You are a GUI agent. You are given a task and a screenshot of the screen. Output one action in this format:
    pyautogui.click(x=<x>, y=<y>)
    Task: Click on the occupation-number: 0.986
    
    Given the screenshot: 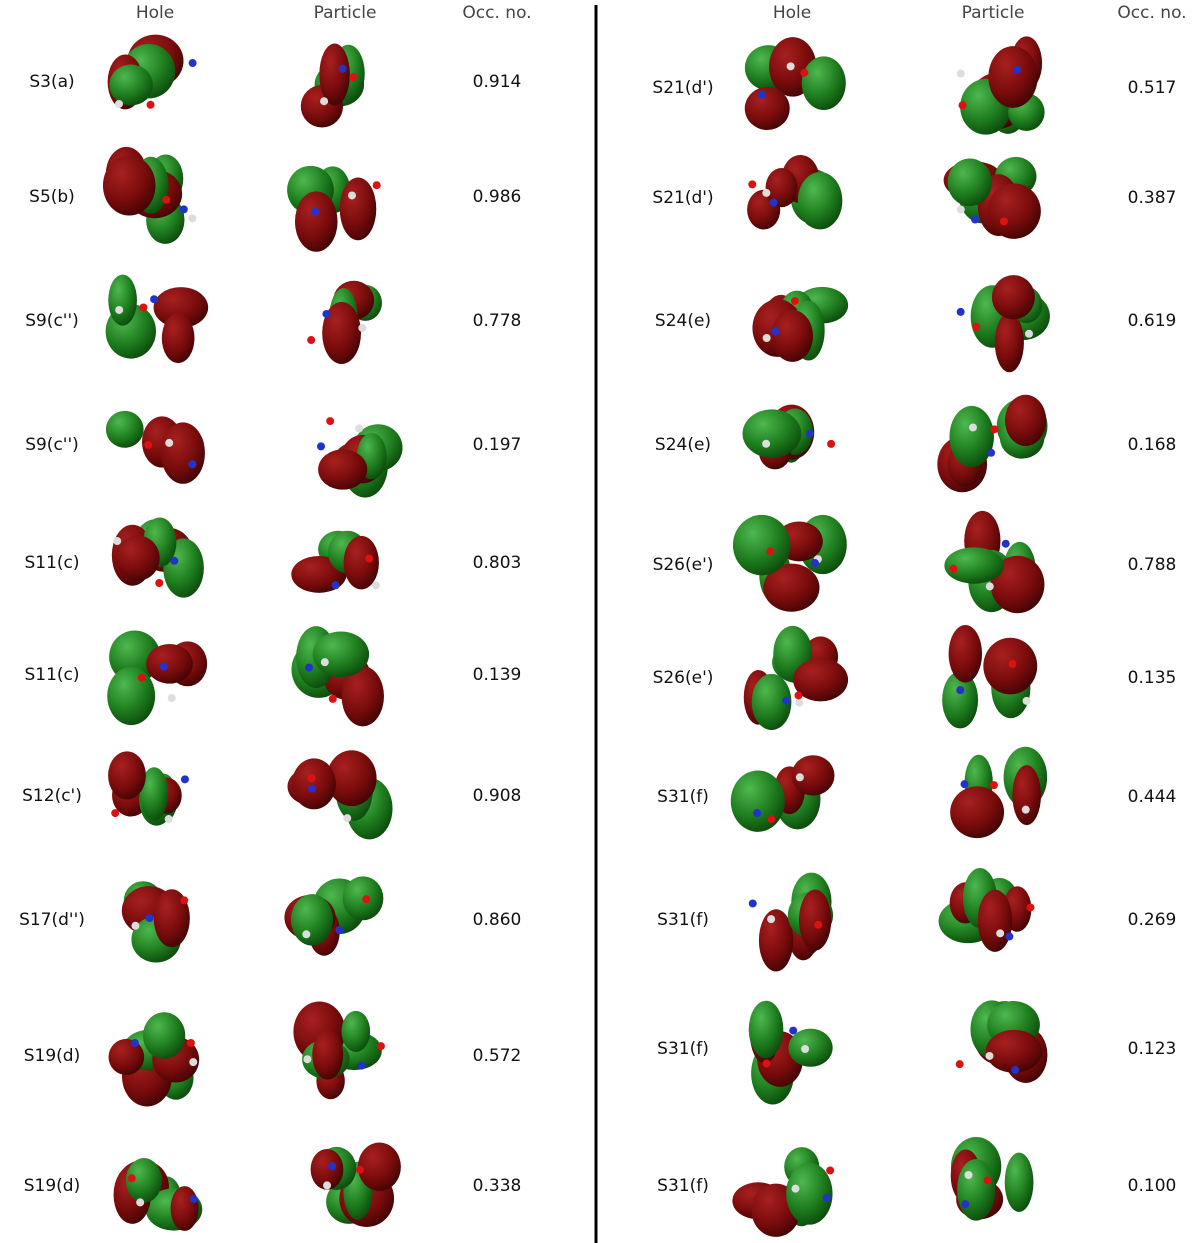 What is the action you would take?
    pyautogui.click(x=497, y=197)
    